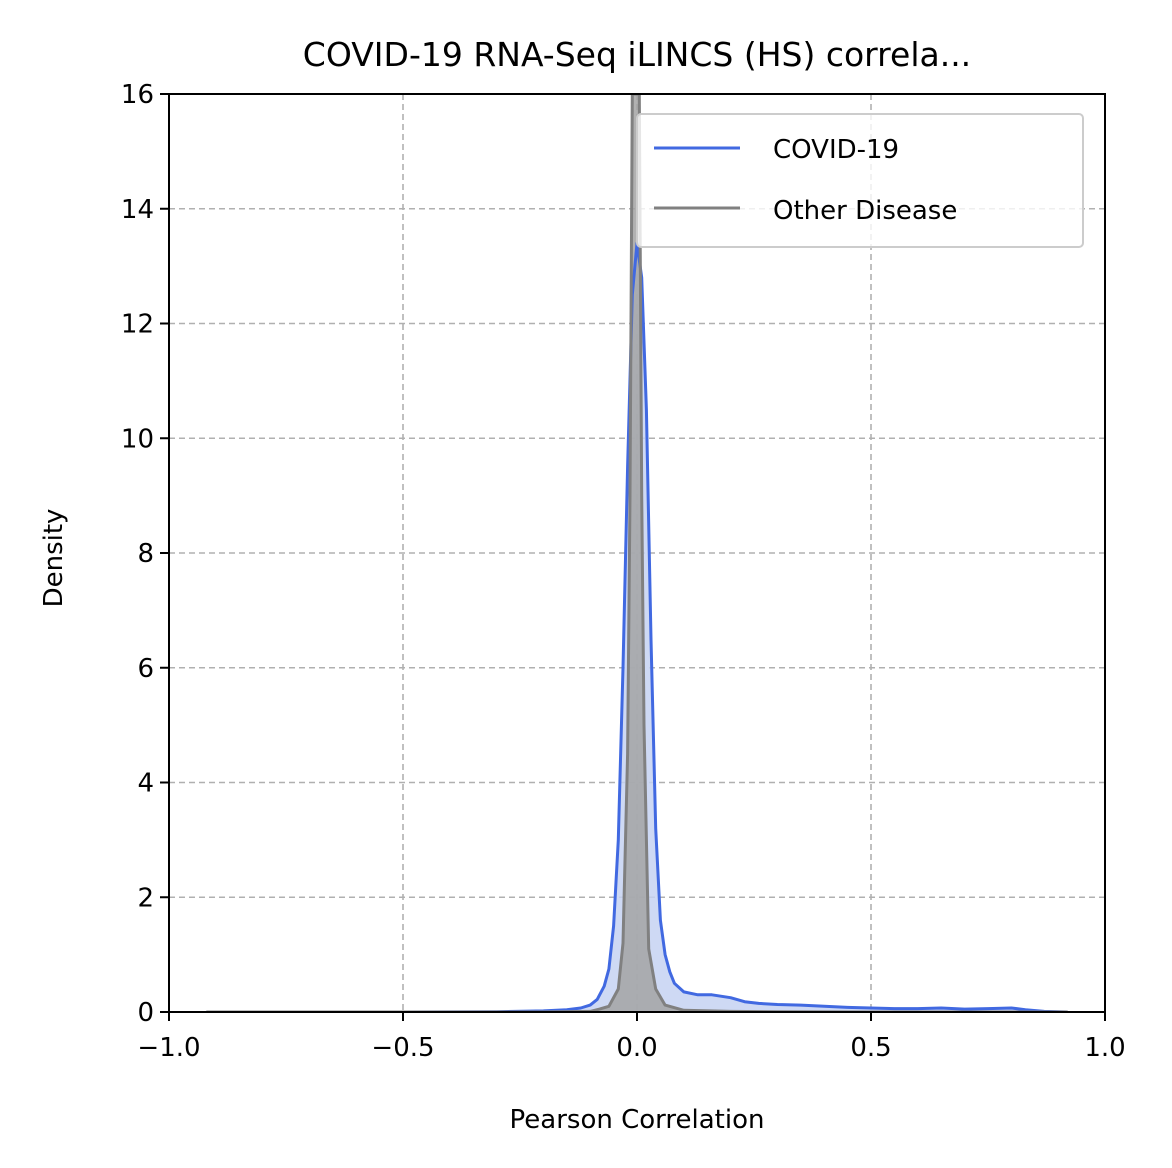  Describe the element at coordinates (402, 1048) in the screenshot. I see `x-tick-label: −0.5` at that location.